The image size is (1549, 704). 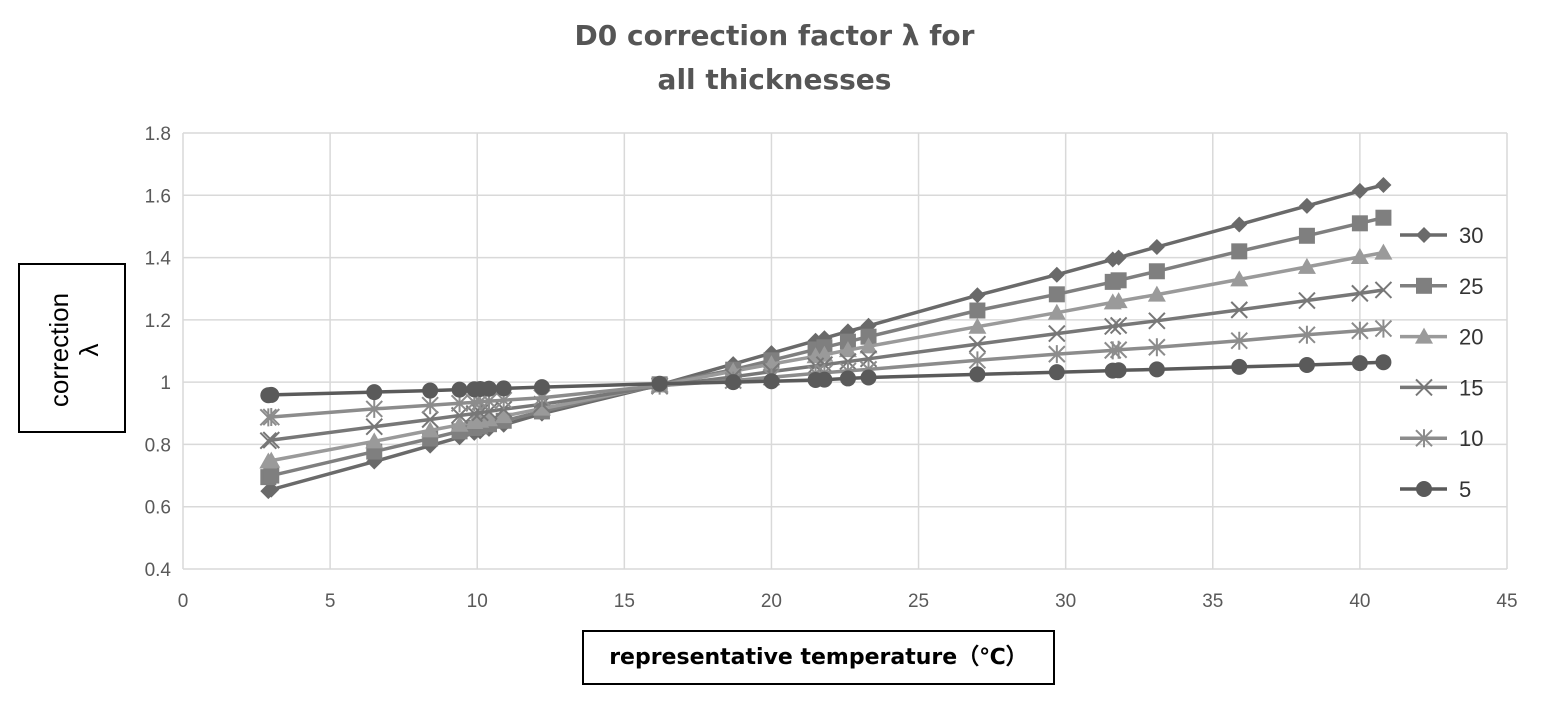 I want to click on x-tick-label: 10, so click(x=477, y=601).